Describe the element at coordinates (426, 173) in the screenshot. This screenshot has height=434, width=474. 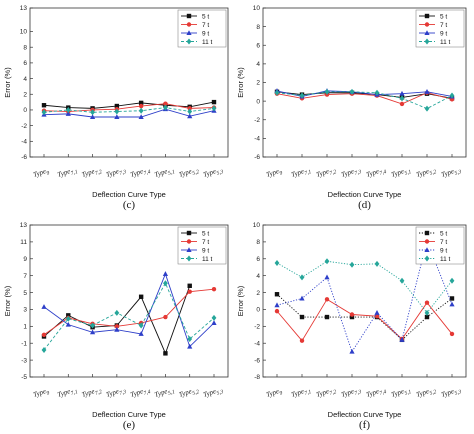
I see `x-tick-label: Type5,2` at that location.